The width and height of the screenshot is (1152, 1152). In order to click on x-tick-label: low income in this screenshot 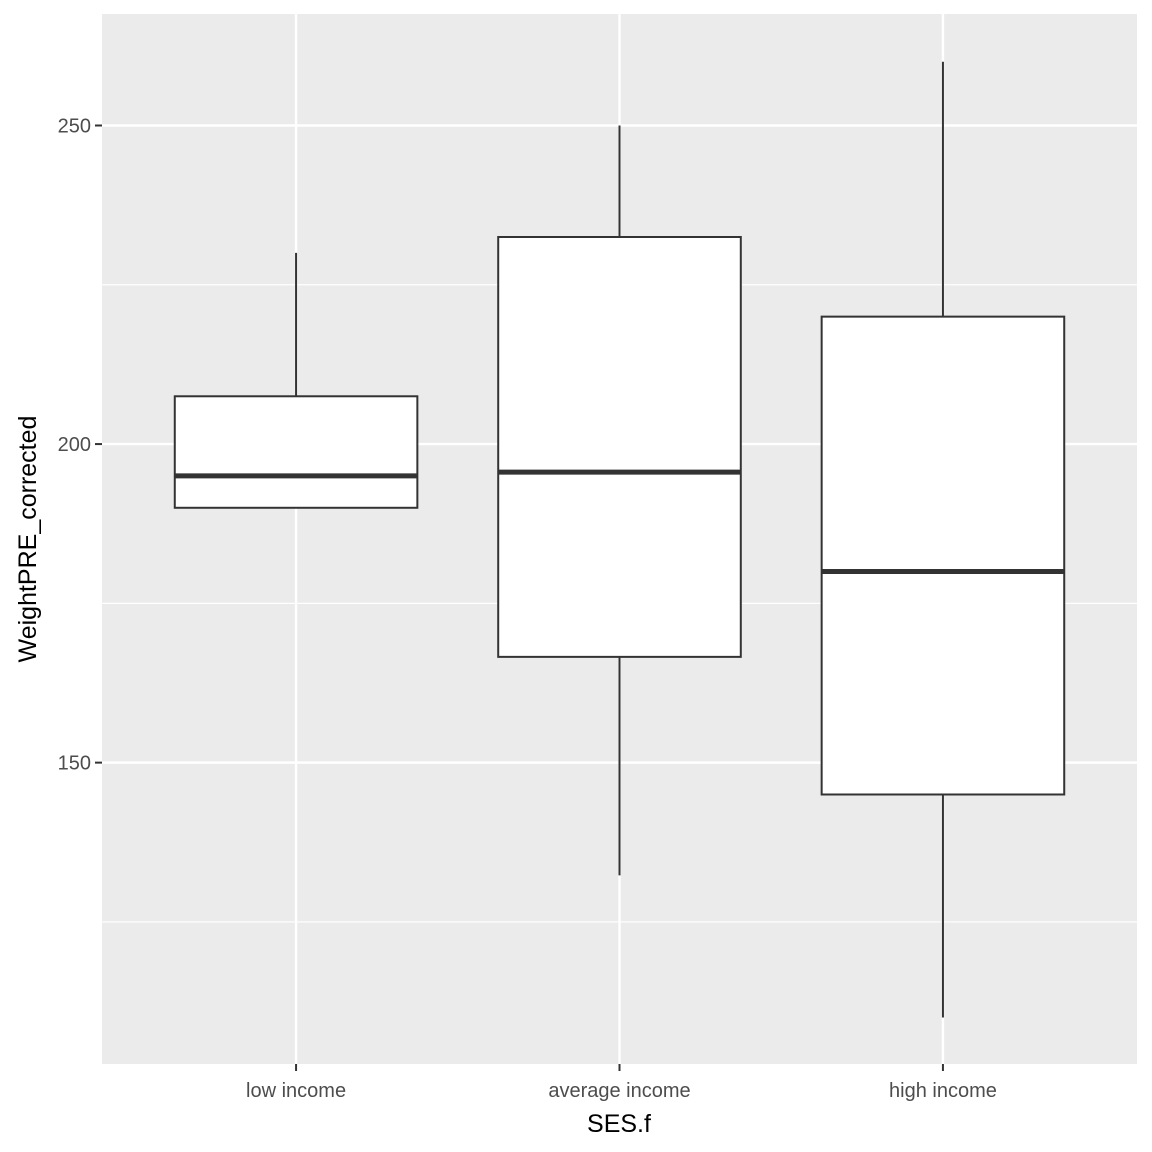, I will do `click(296, 1091)`.